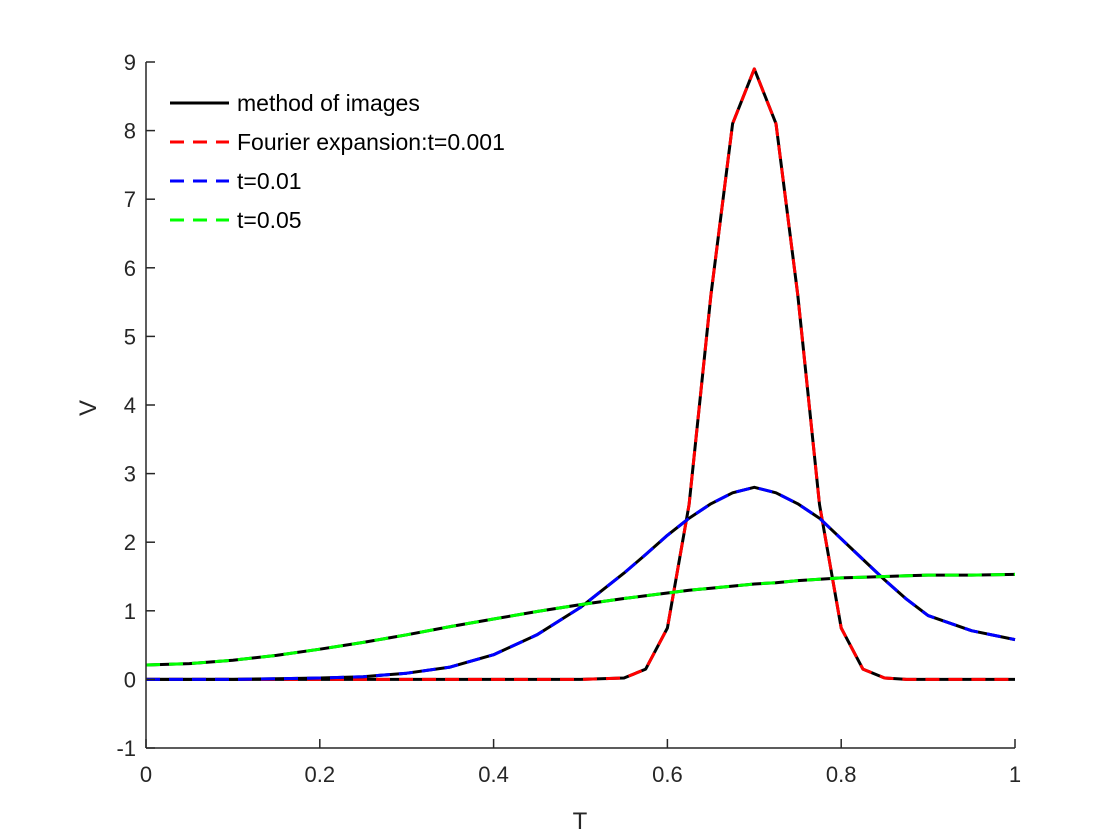 This screenshot has height=840, width=1120. I want to click on y-tick-label: 9, so click(130, 62).